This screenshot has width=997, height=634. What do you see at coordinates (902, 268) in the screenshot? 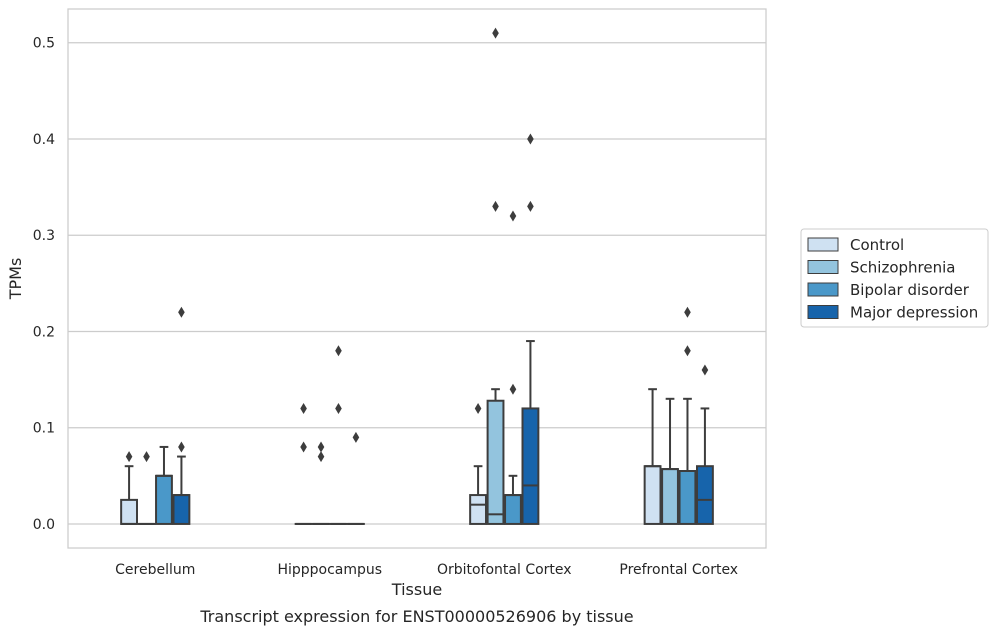
I see `legend-label: Schizophrenia` at bounding box center [902, 268].